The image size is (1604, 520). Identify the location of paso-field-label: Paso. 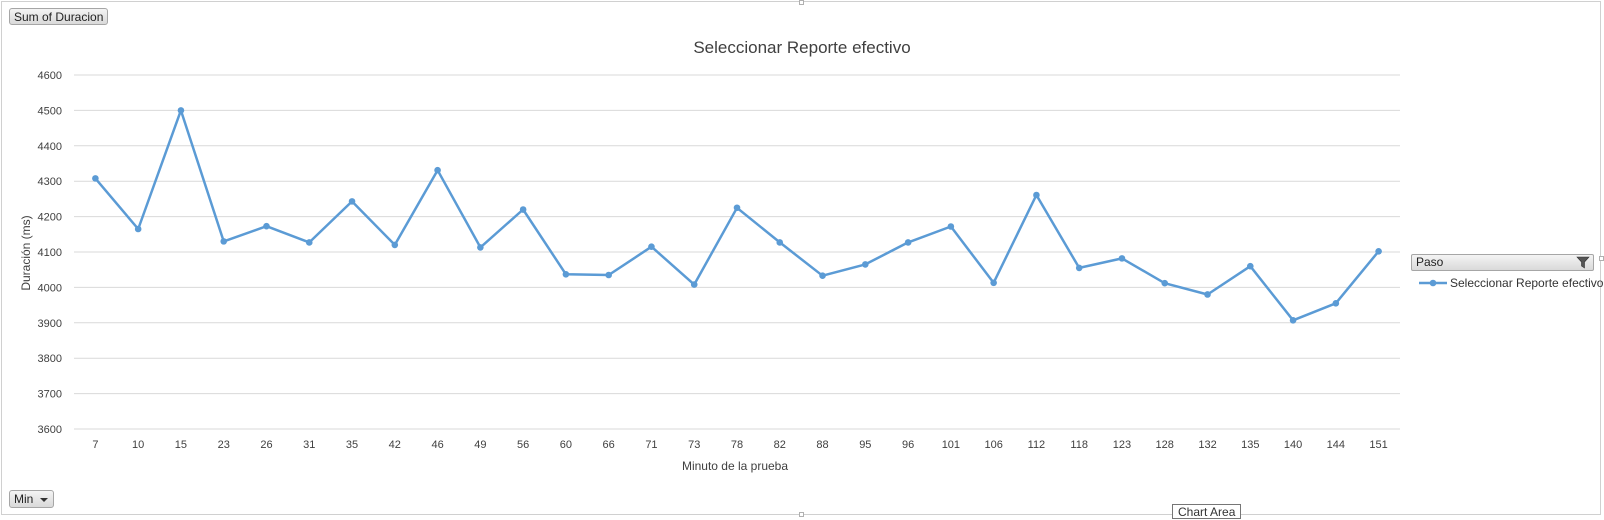
(1430, 262).